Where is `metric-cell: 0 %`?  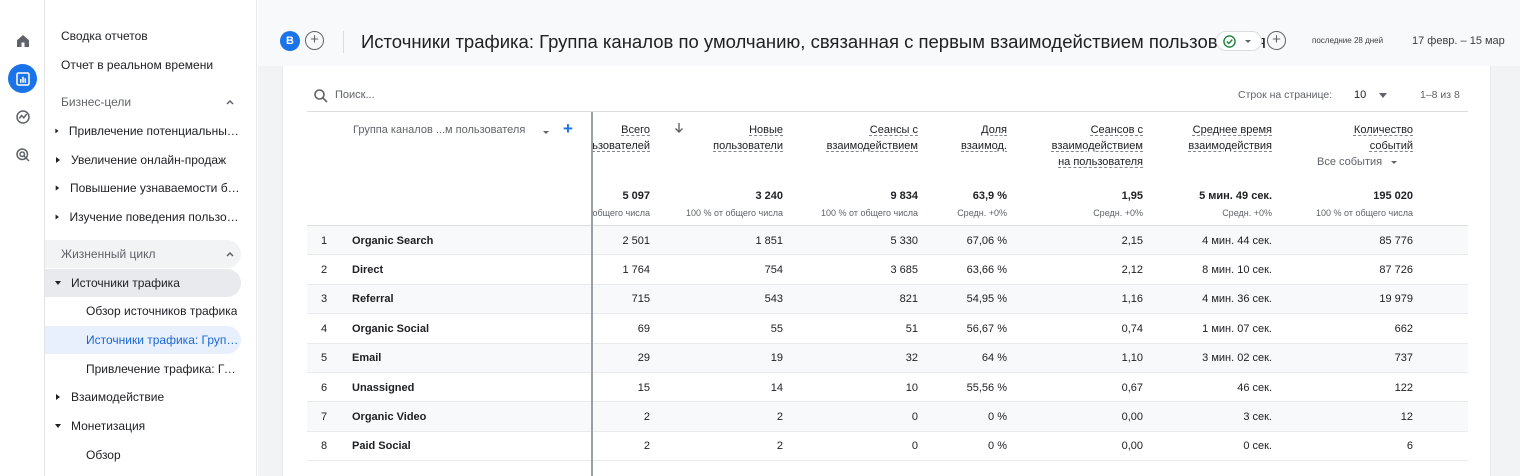
metric-cell: 0 % is located at coordinates (997, 417).